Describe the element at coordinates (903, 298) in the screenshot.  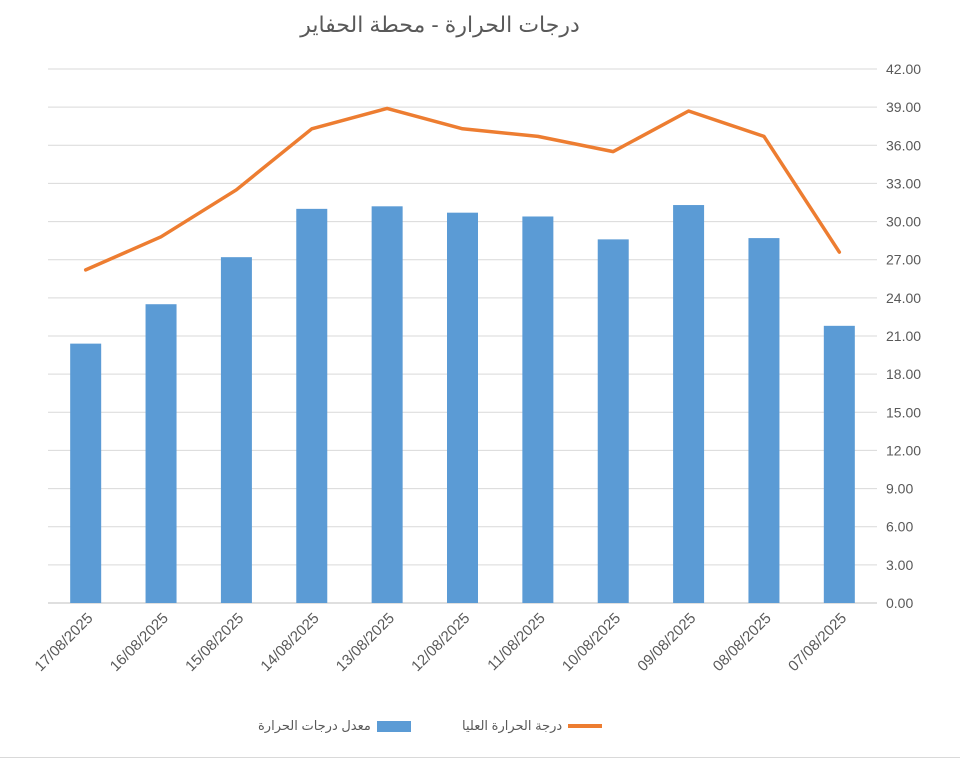
I see `y-tick-label: 24.00` at that location.